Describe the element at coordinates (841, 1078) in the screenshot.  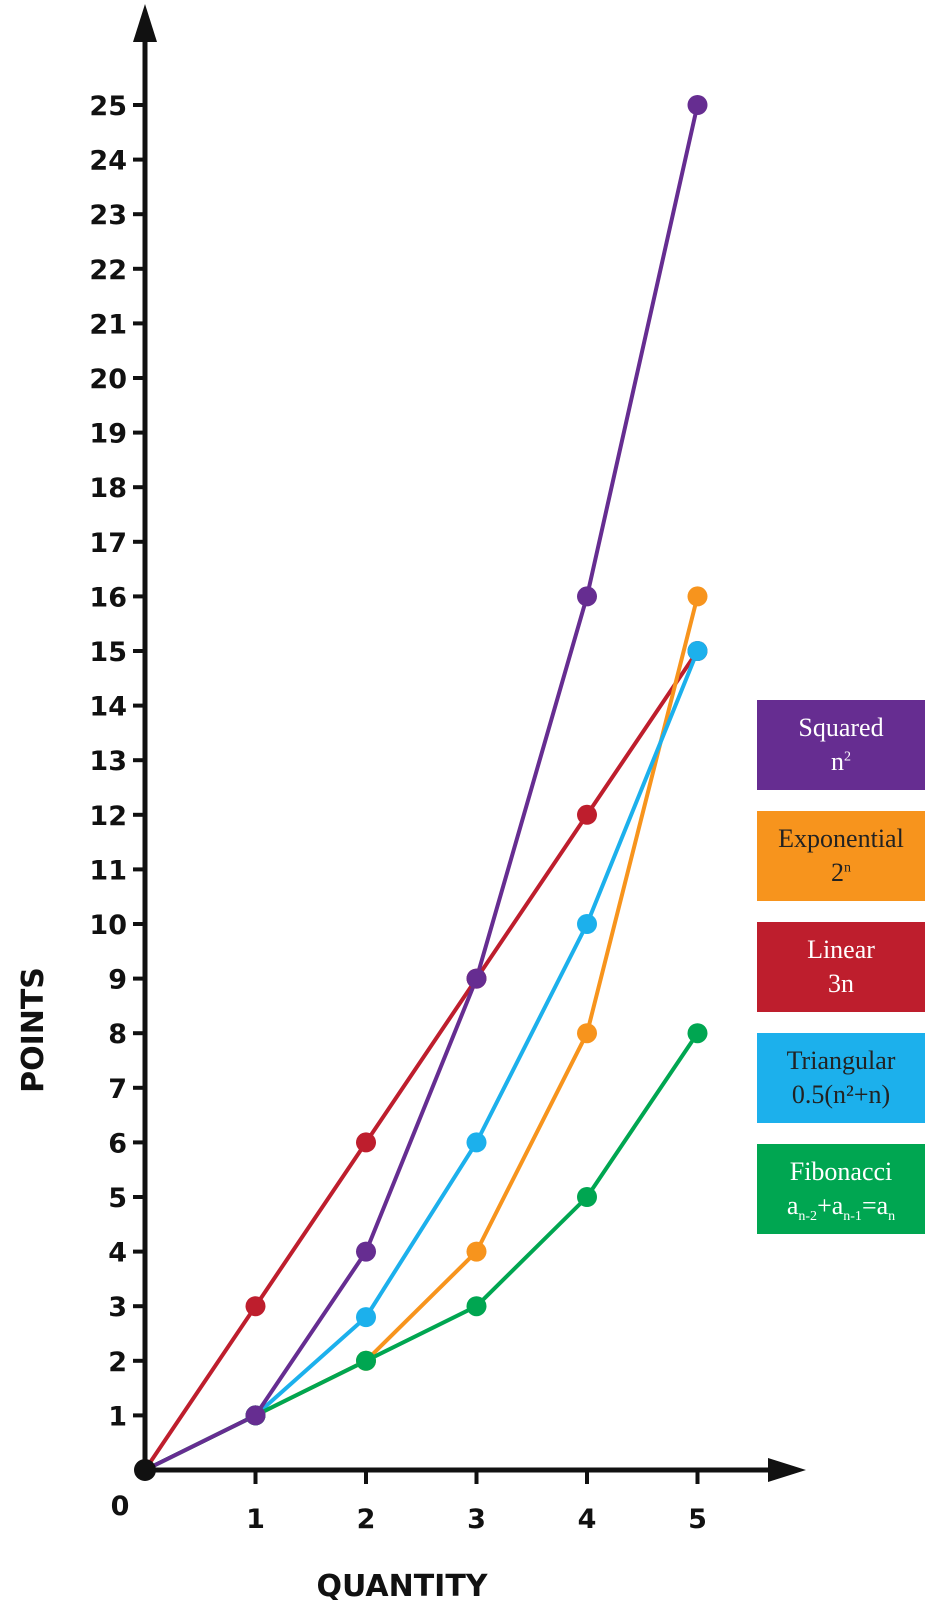
I see `legend-item-triangular: Triangular 0.5(n²+n)` at that location.